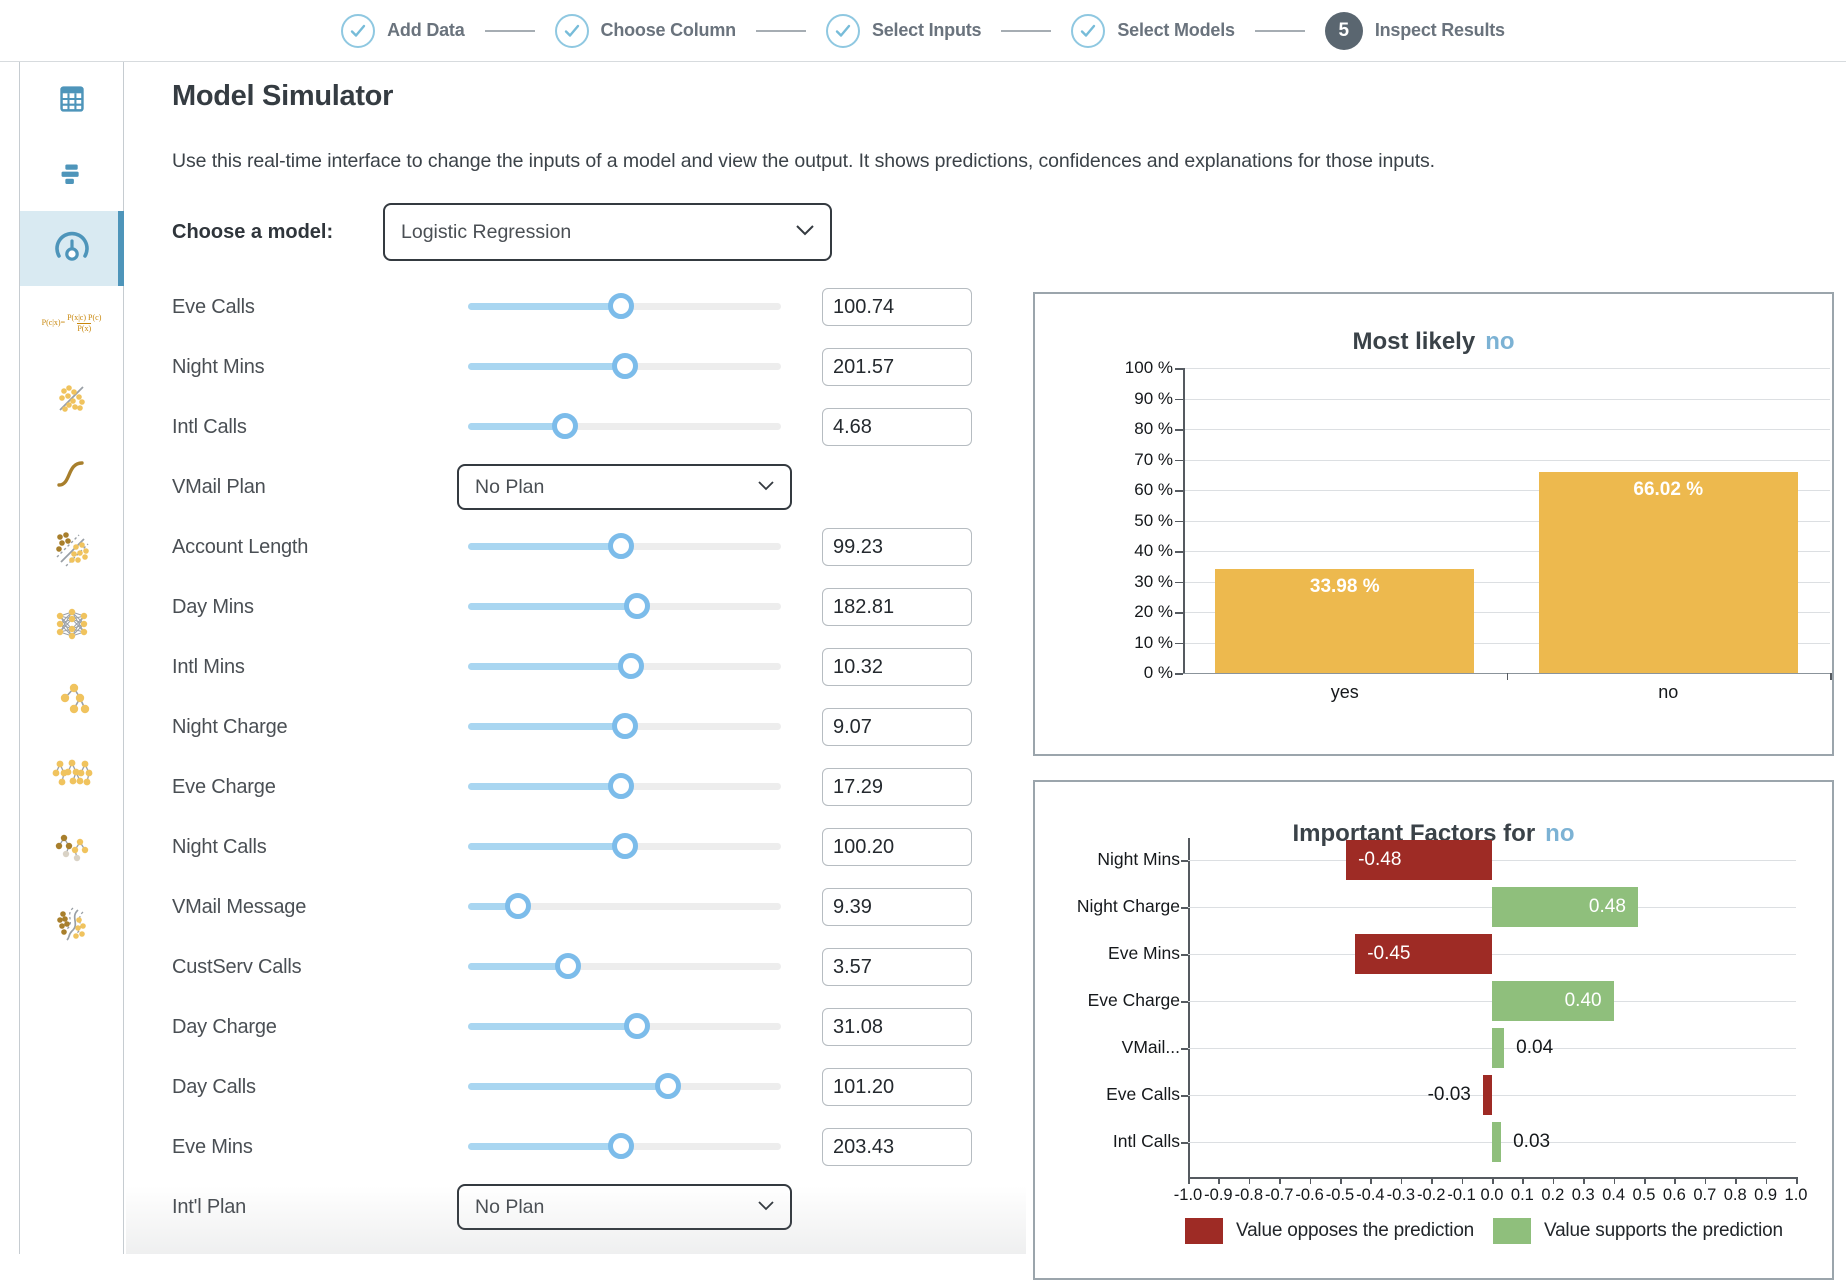 This screenshot has width=1846, height=1280. I want to click on eve-calls-value-input, so click(897, 307).